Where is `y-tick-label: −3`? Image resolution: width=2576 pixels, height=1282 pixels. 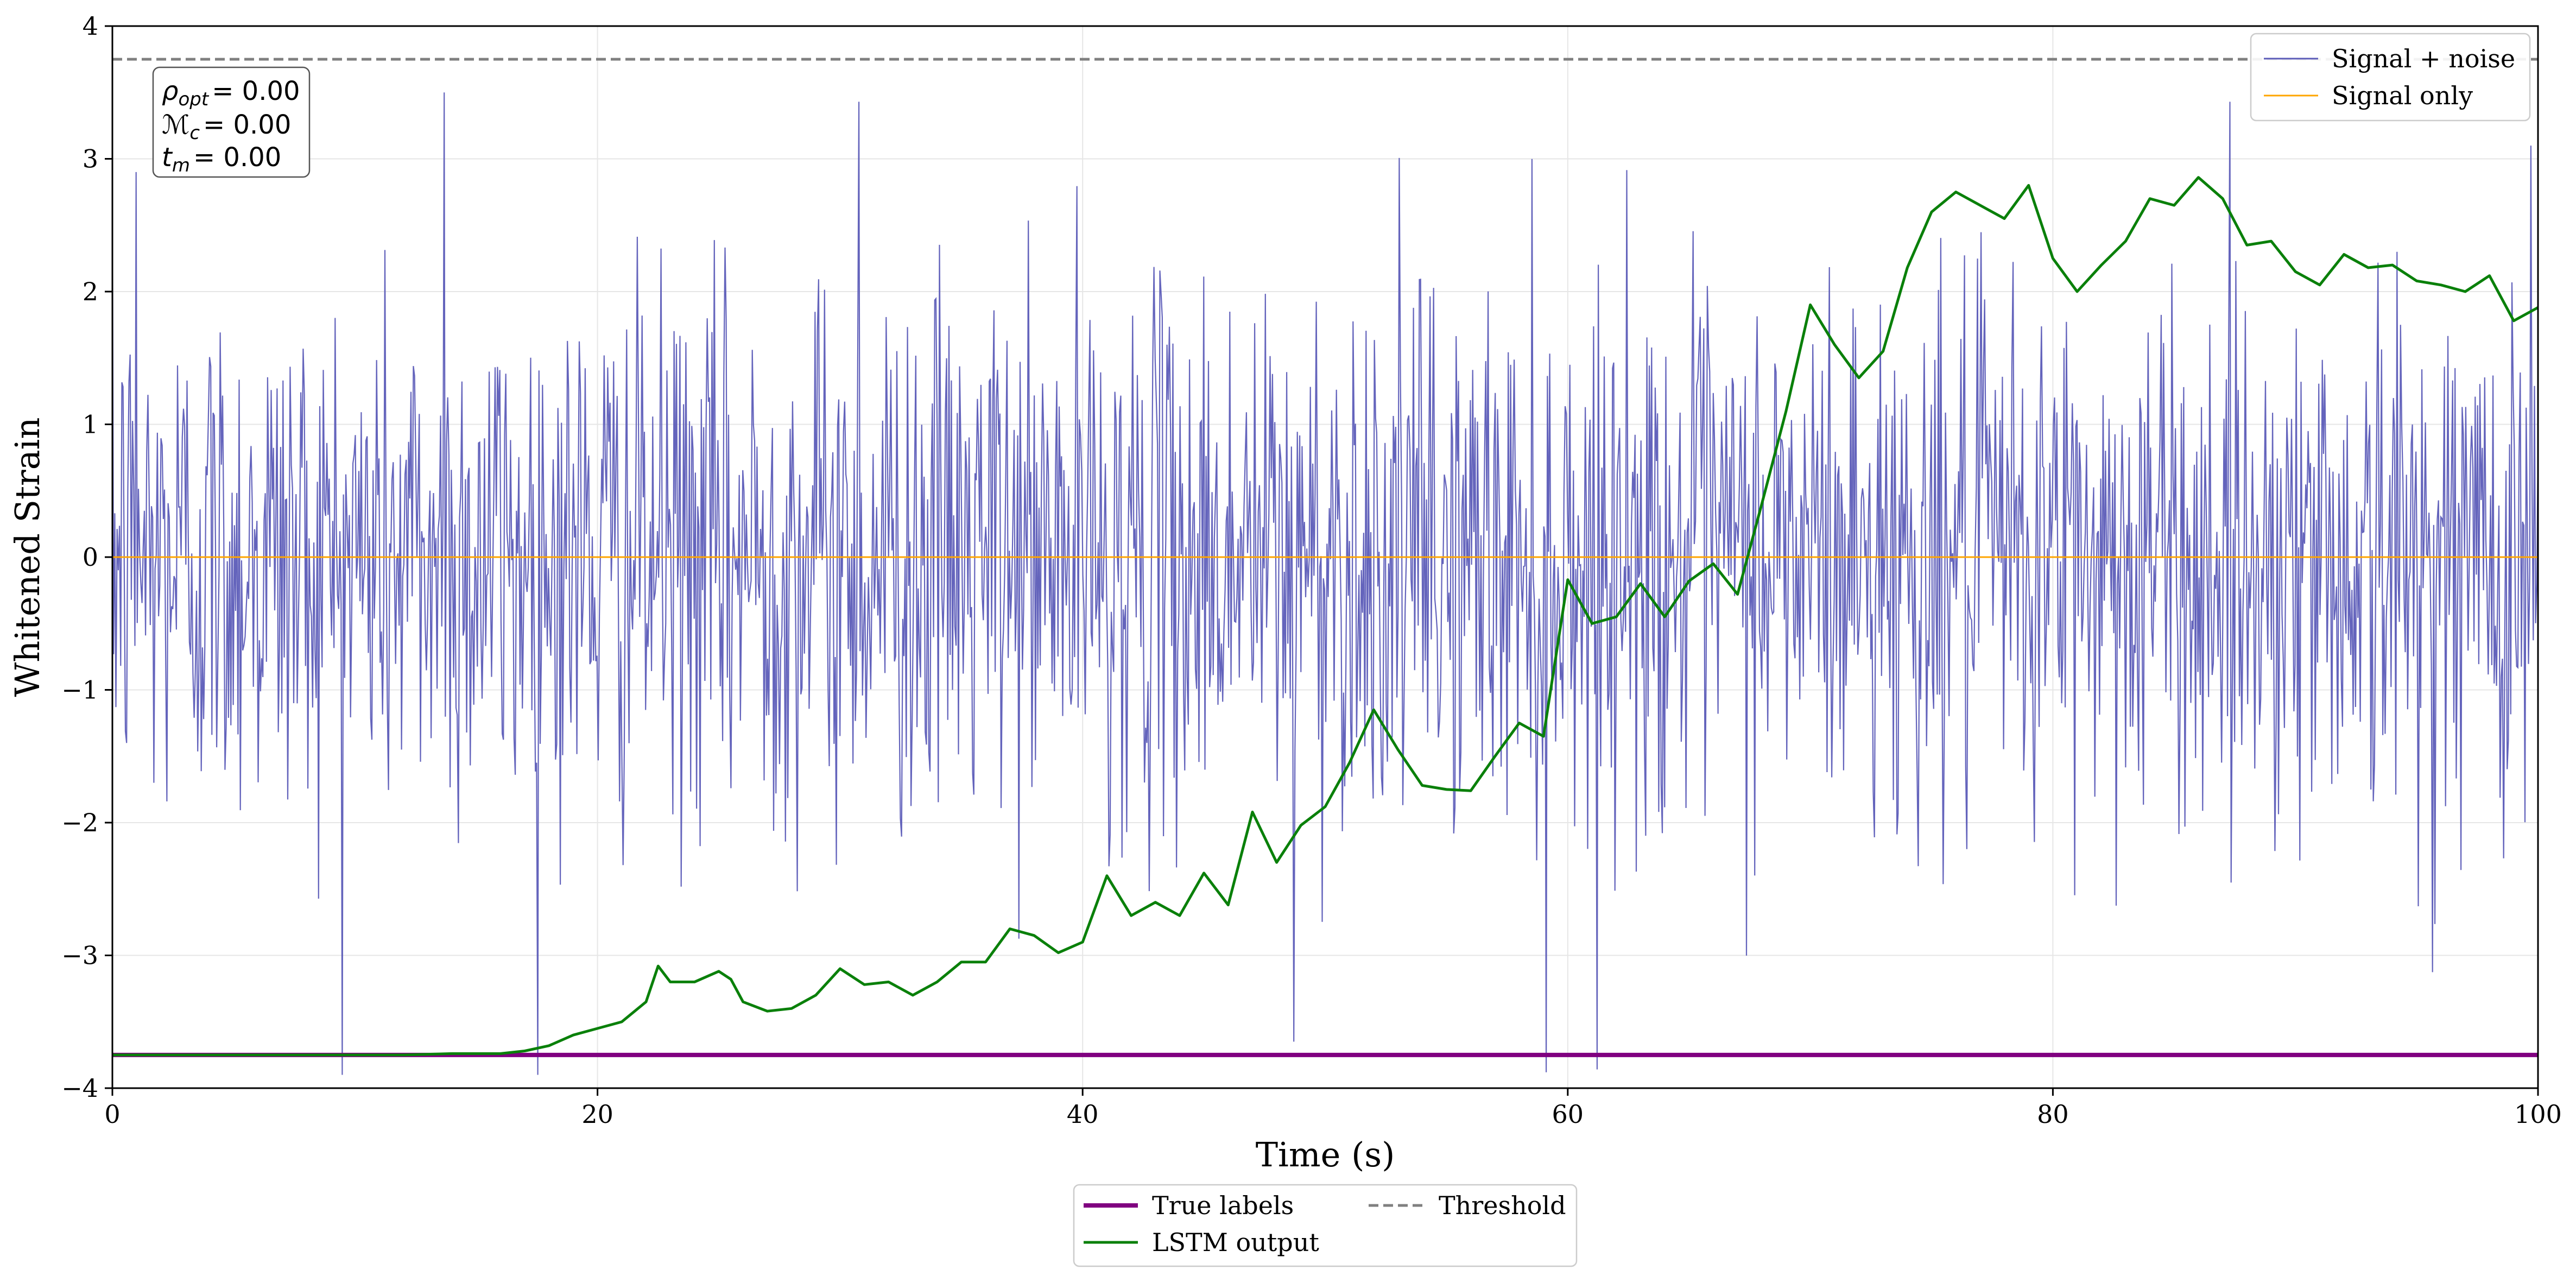
y-tick-label: −3 is located at coordinates (79, 955).